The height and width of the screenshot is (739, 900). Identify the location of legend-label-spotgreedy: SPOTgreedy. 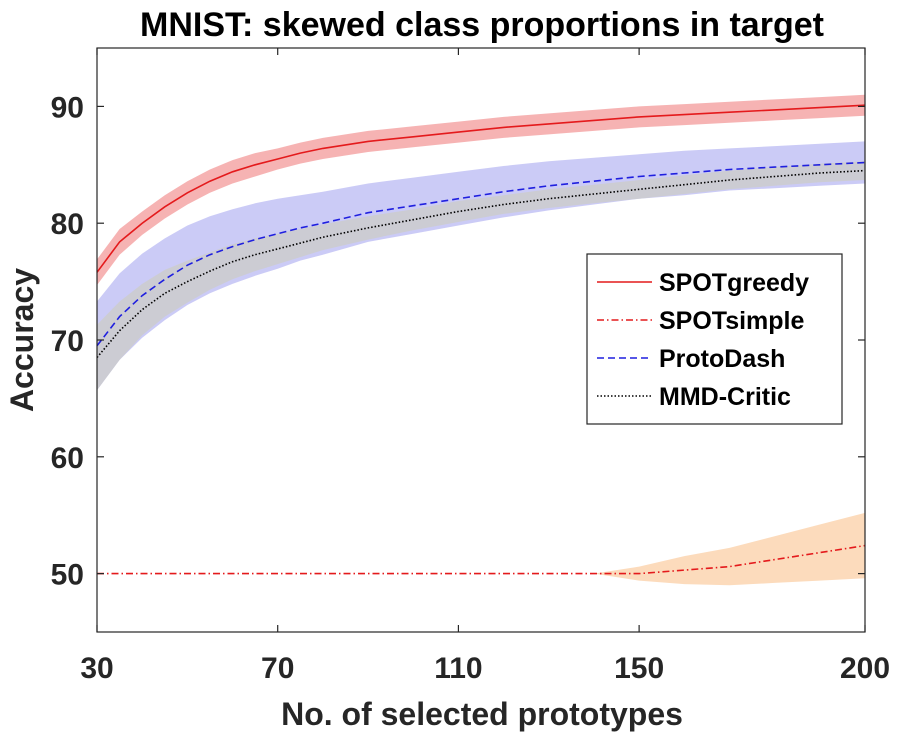
(734, 283).